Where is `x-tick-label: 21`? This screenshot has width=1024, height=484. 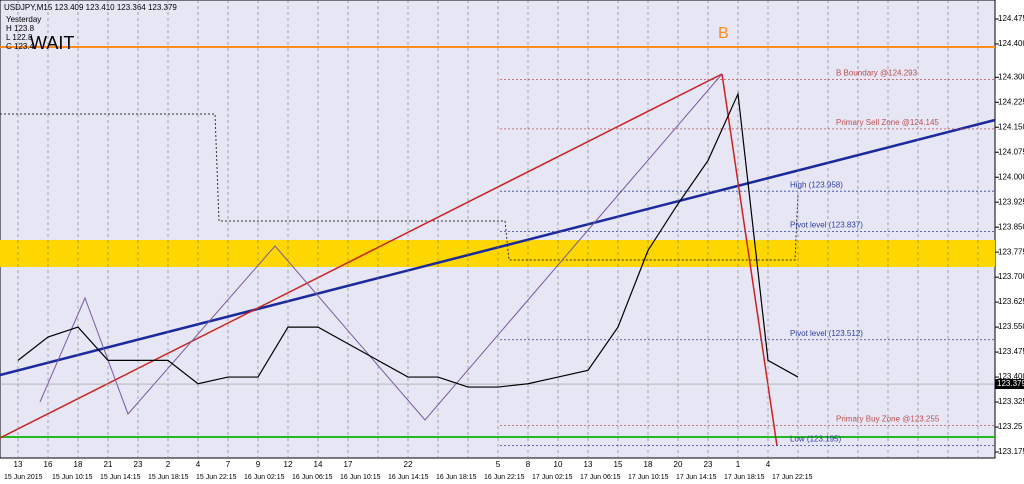 x-tick-label: 21 is located at coordinates (108, 464).